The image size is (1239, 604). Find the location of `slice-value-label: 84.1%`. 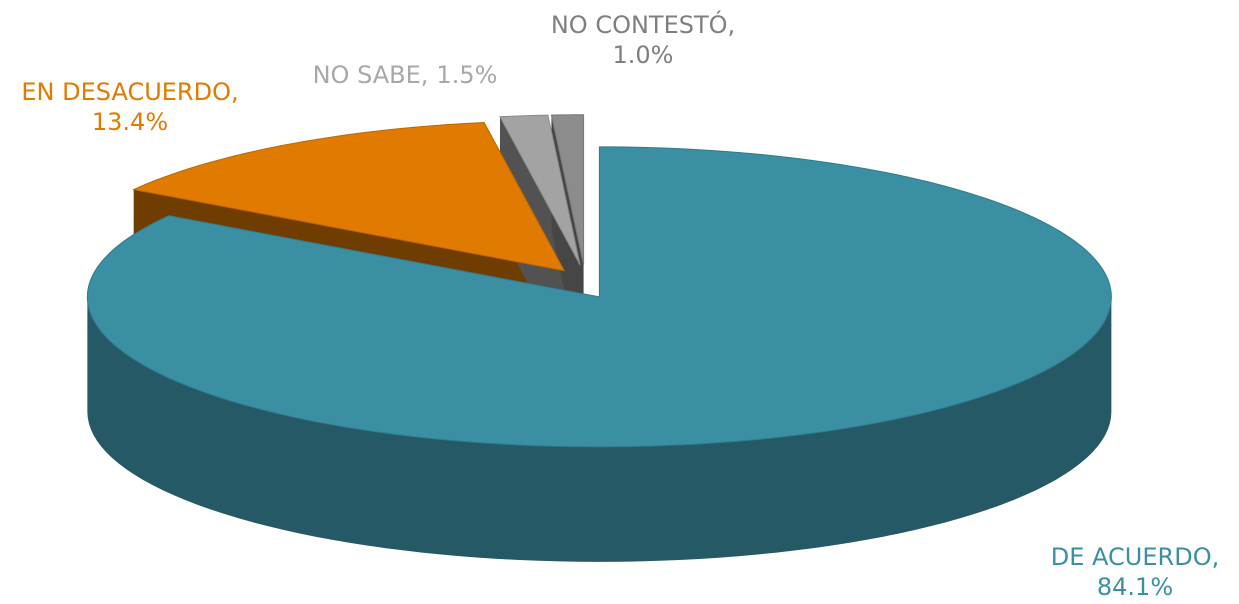

slice-value-label: 84.1% is located at coordinates (1135, 587).